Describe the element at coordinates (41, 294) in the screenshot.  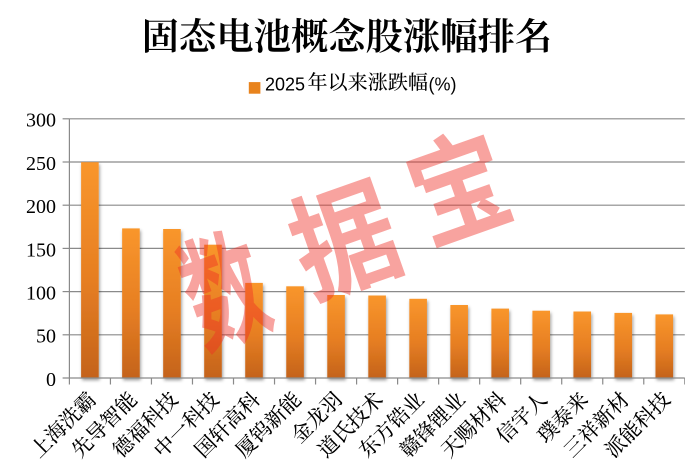
I see `svg-text: 100` at that location.